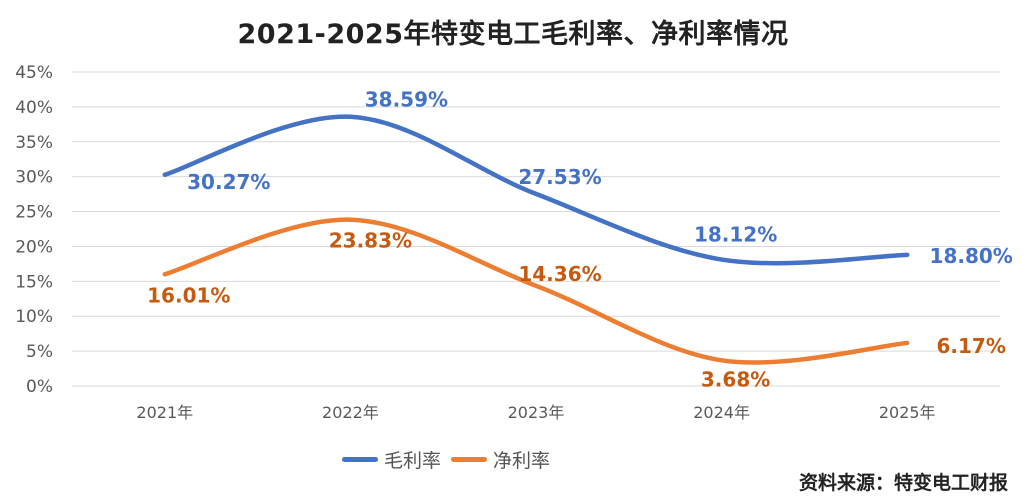  I want to click on x-tick-label: 2021年, so click(164, 412).